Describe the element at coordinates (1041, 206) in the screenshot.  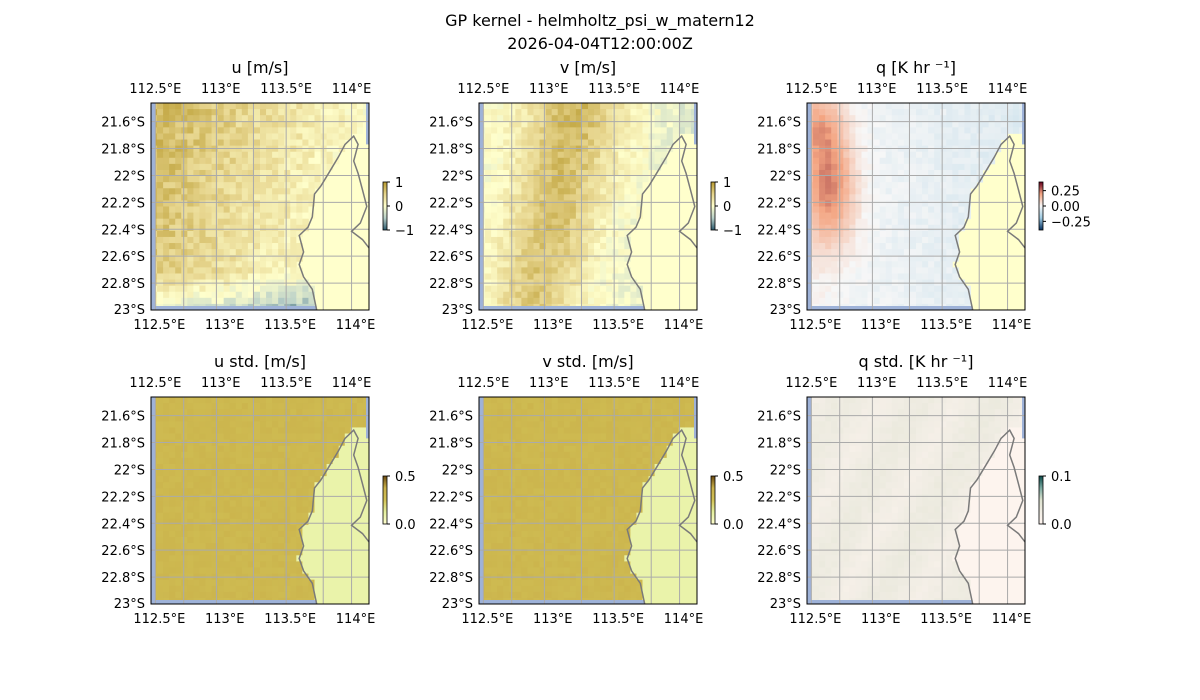
I see `colorbar` at that location.